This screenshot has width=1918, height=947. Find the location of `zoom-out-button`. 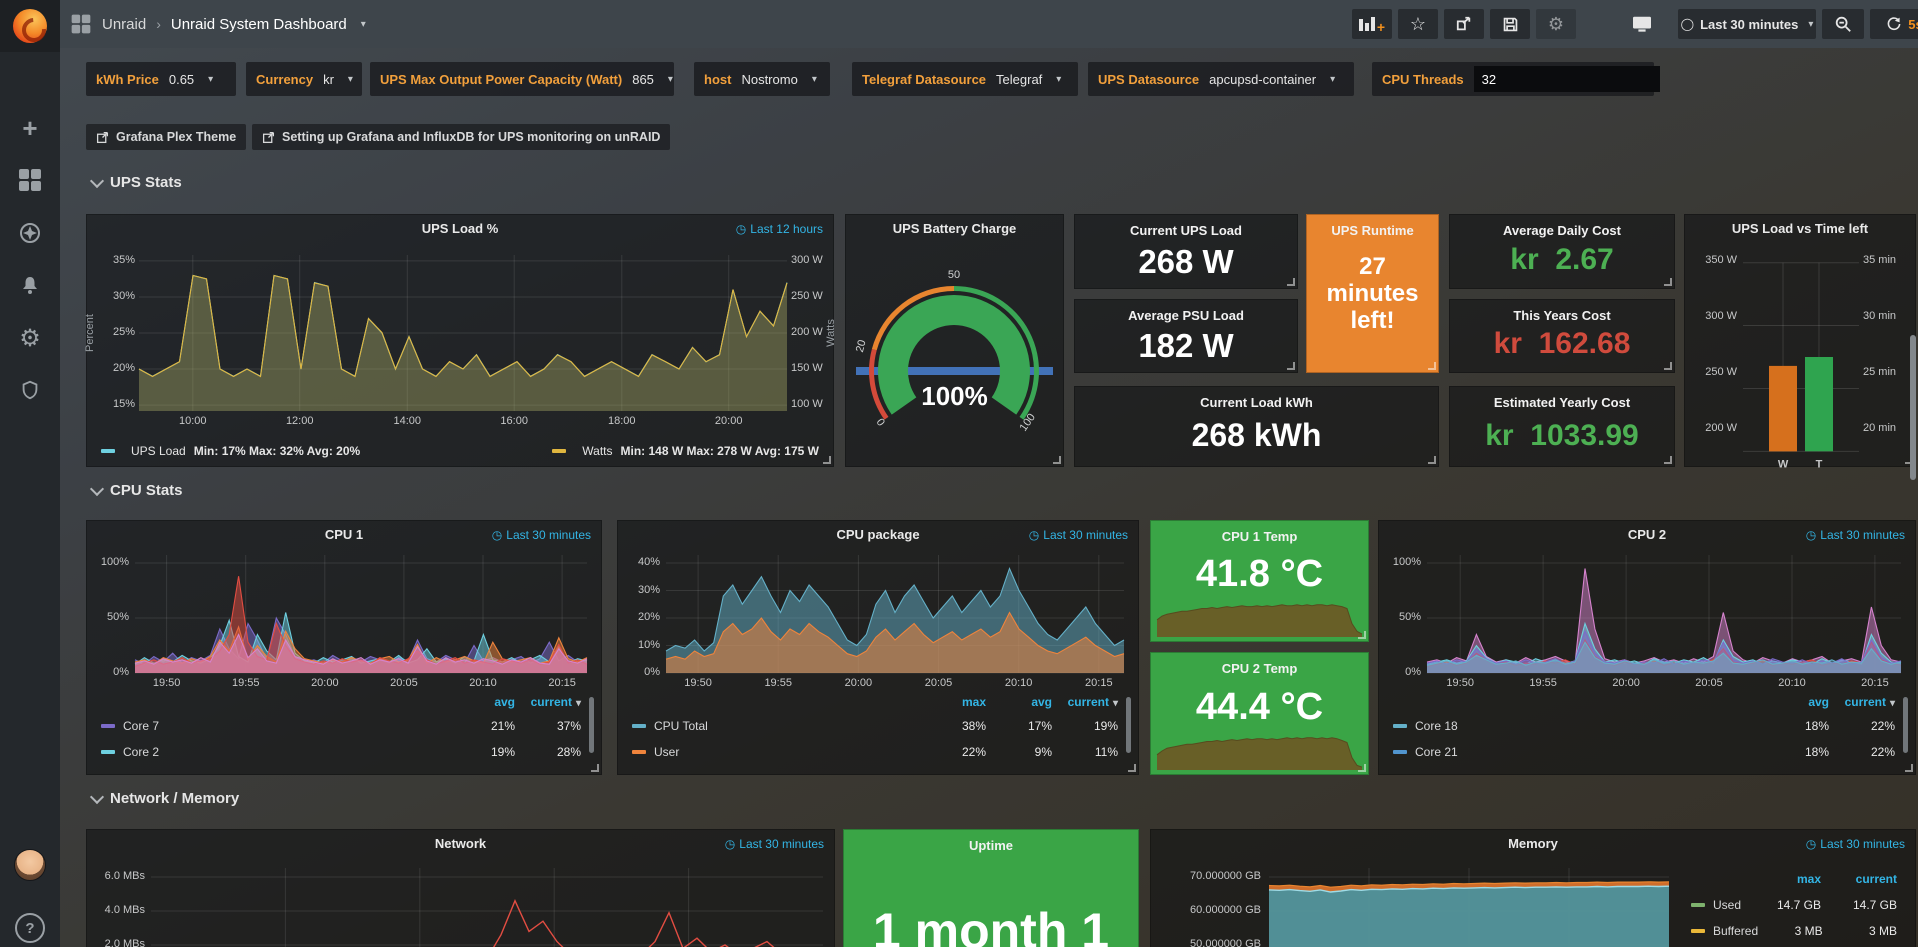

zoom-out-button is located at coordinates (1843, 24).